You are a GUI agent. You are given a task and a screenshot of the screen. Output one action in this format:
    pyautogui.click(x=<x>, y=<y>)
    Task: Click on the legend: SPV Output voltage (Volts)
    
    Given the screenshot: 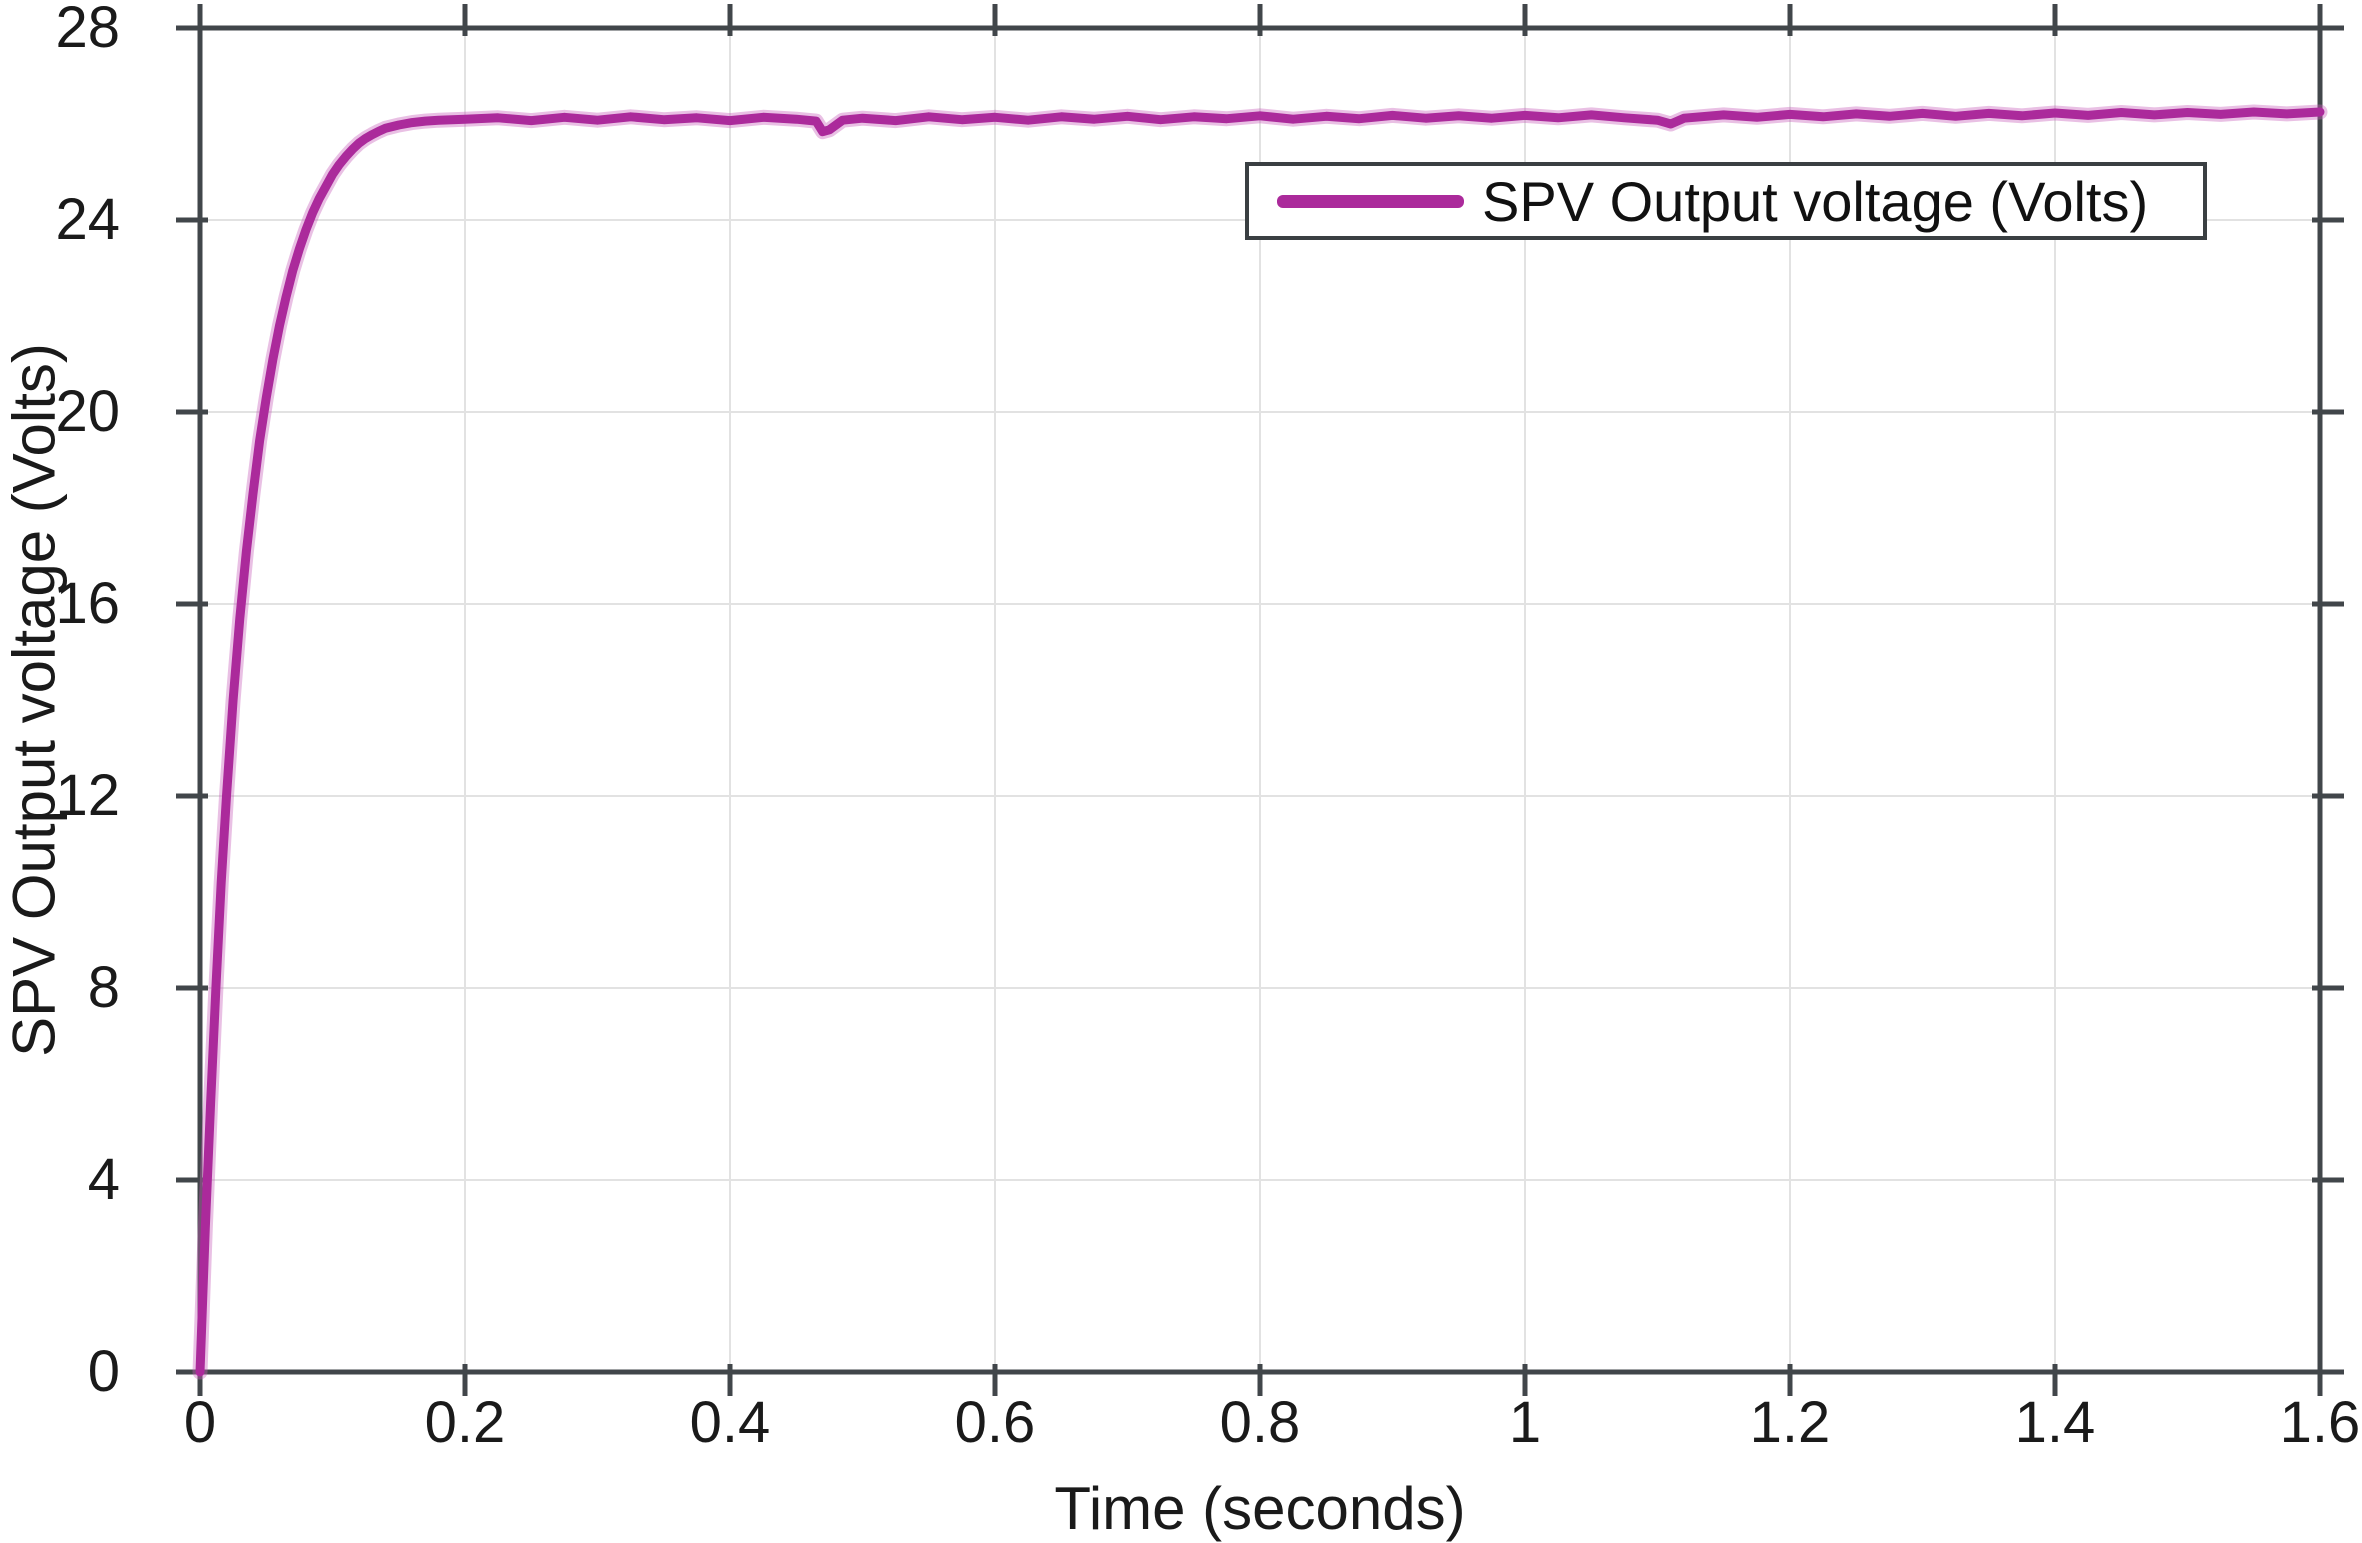 What is the action you would take?
    pyautogui.click(x=1726, y=201)
    